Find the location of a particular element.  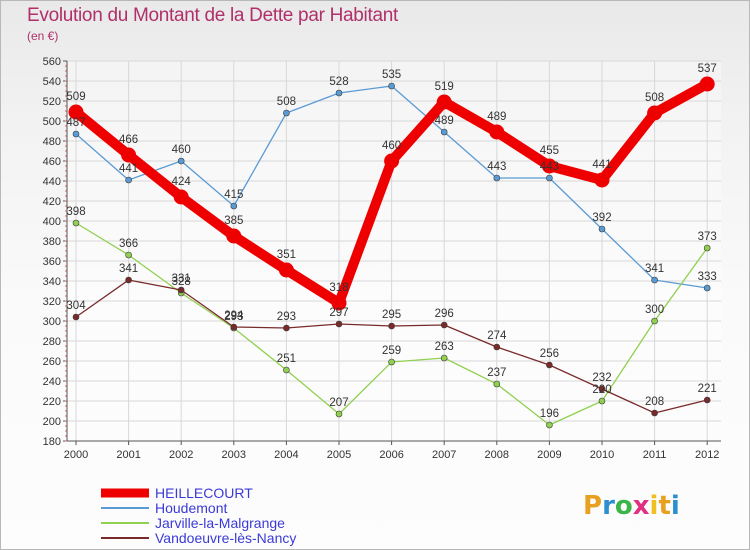

data-label: 415 is located at coordinates (233, 195).